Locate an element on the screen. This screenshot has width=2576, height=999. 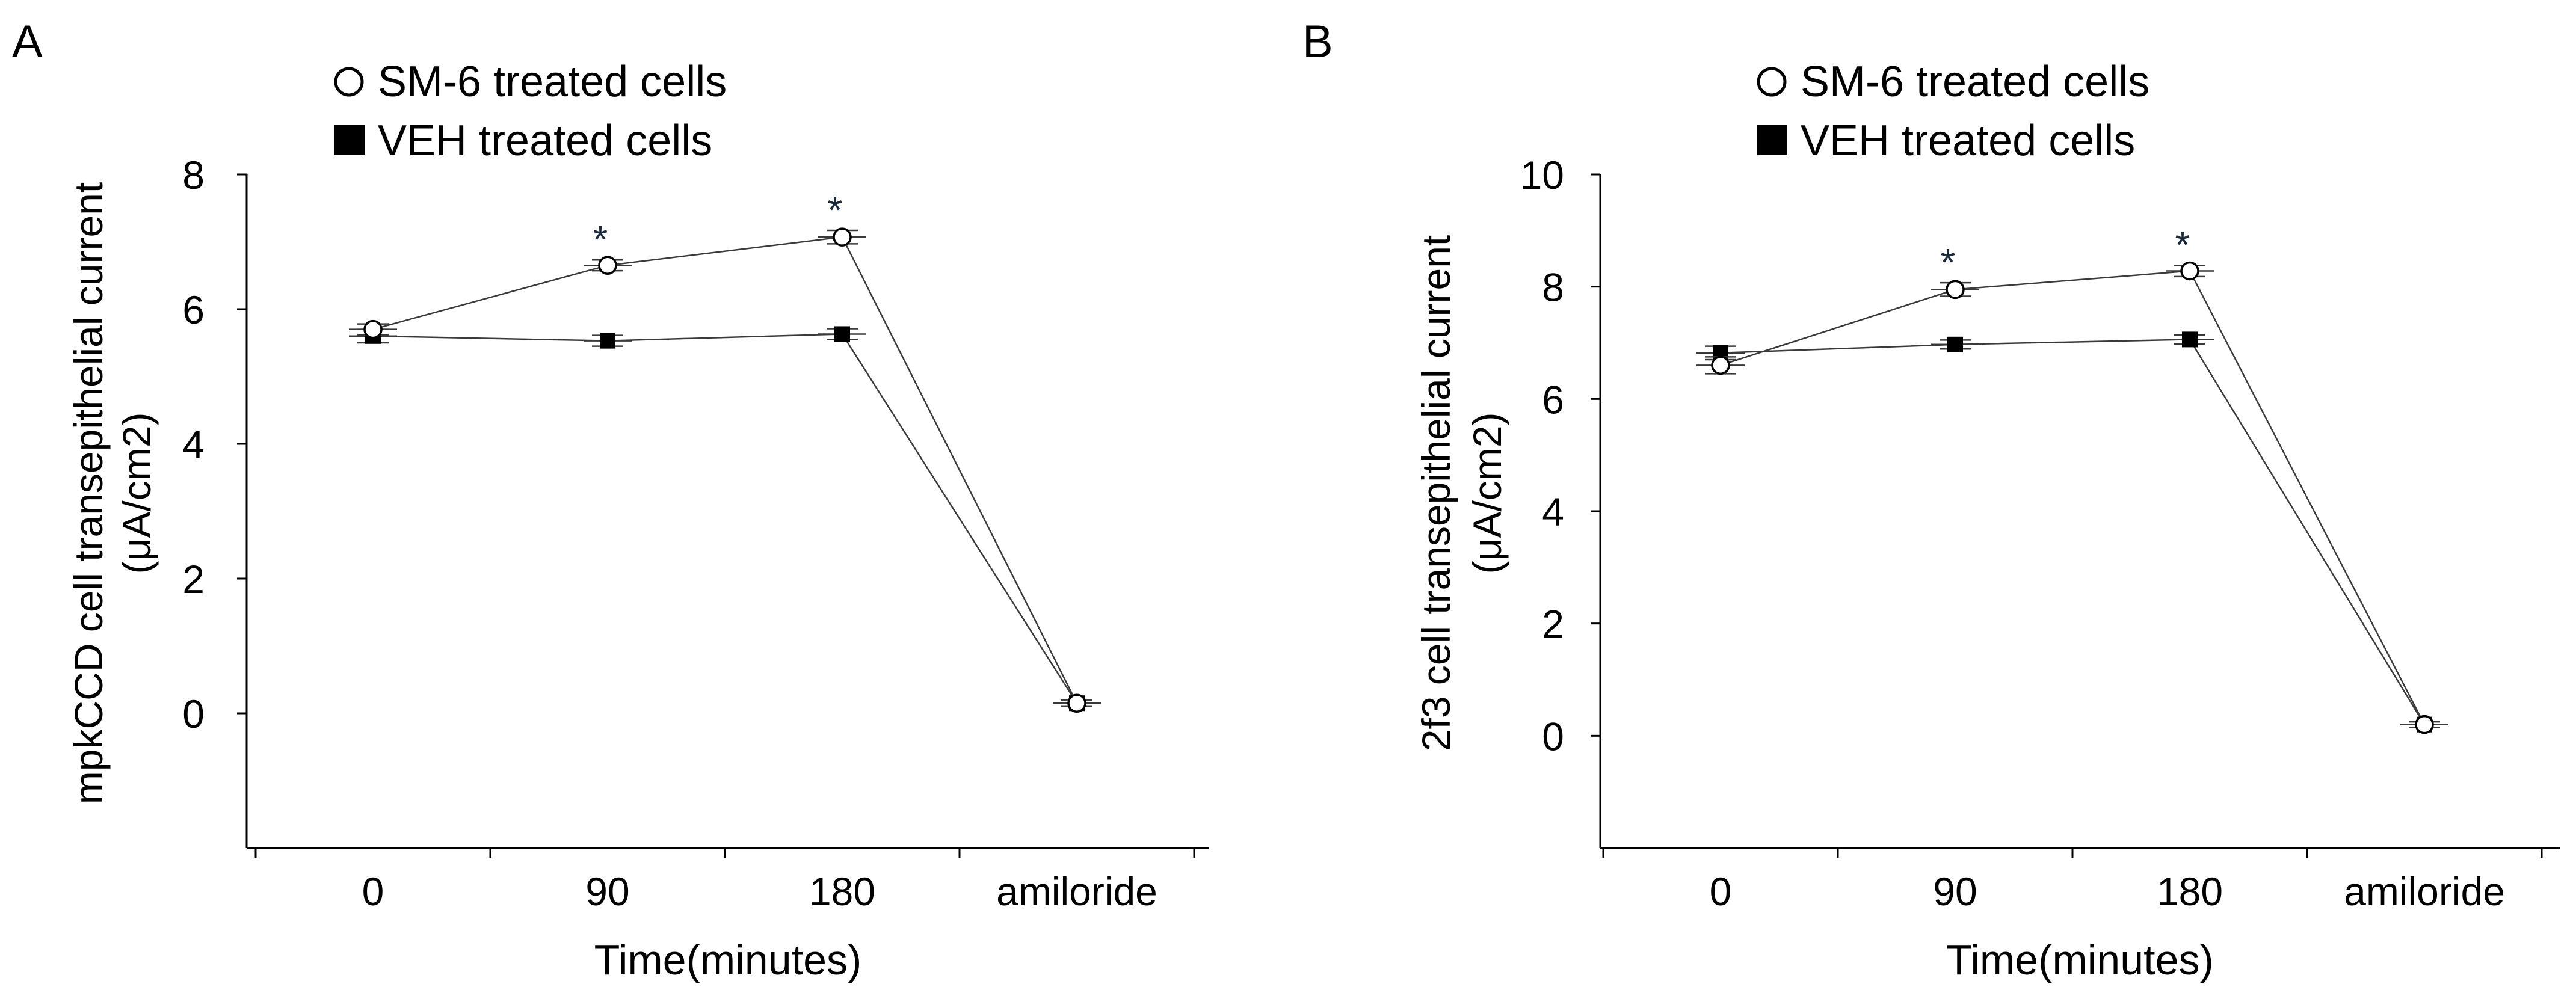
y-tick-label: 10 is located at coordinates (1542, 175).